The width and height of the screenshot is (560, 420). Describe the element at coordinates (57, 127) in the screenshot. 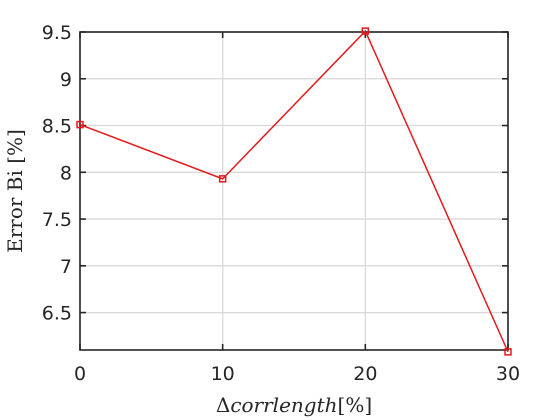

I see `y-tick-label: 8.5` at that location.